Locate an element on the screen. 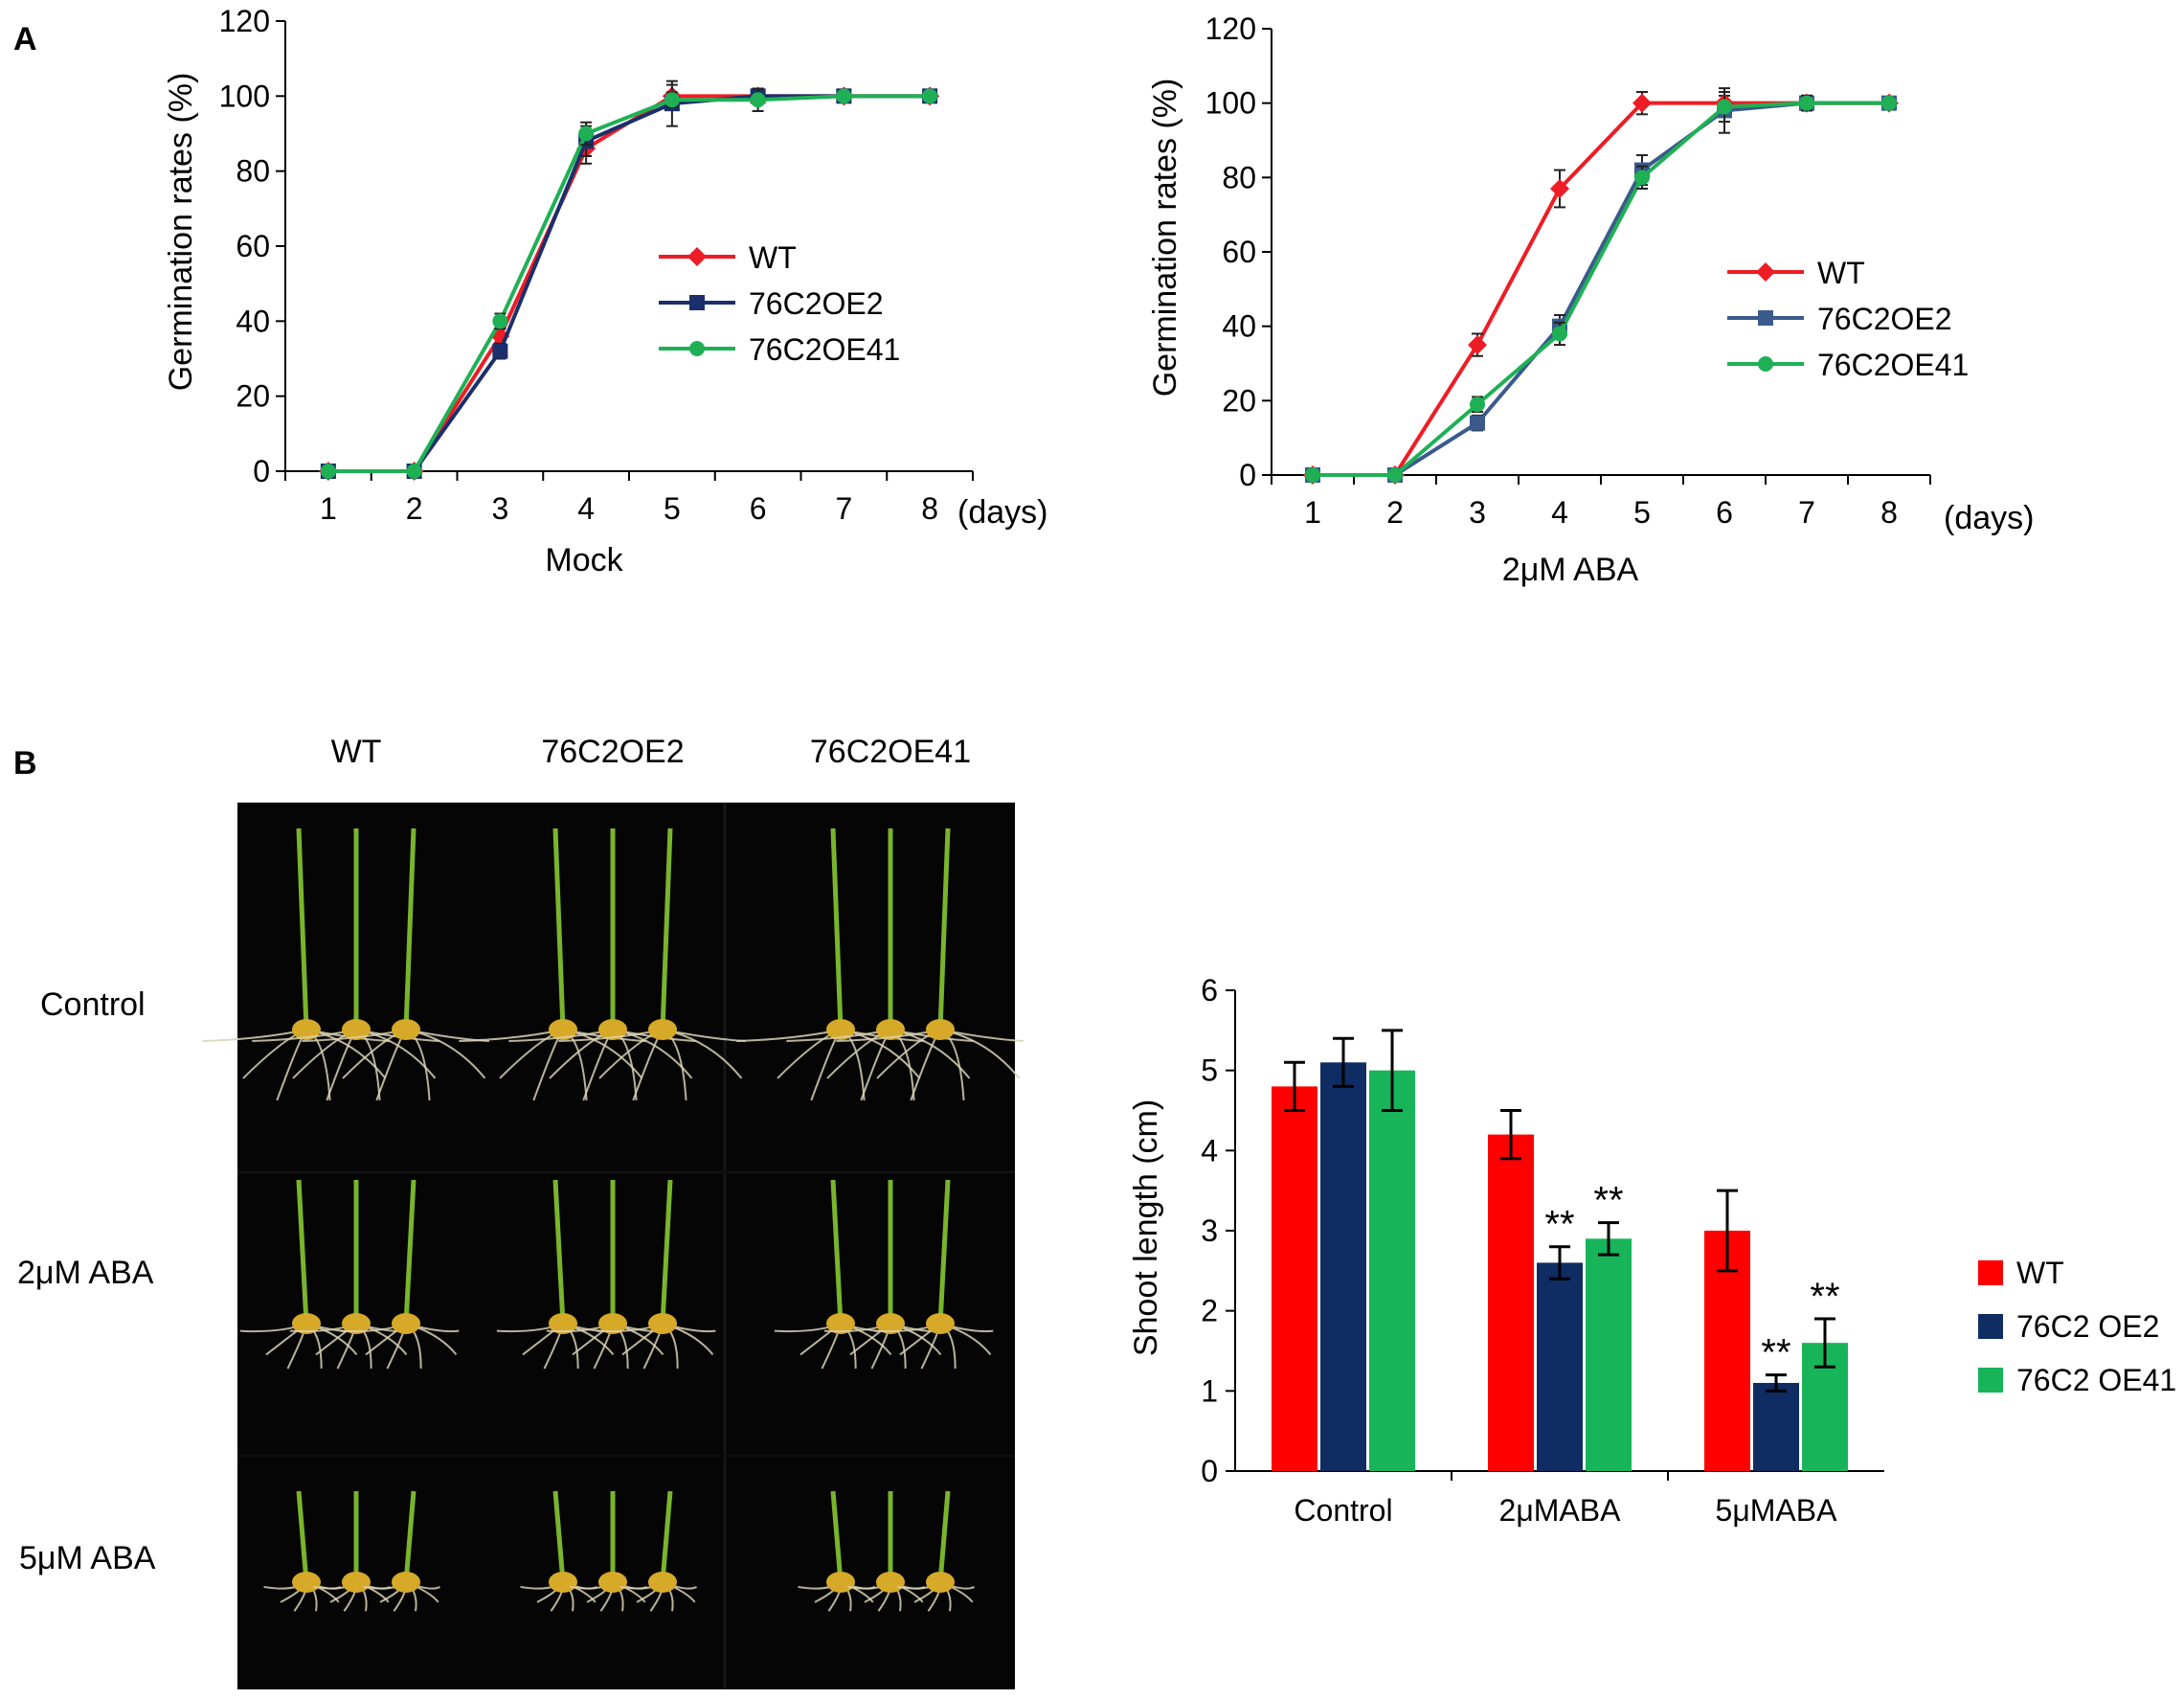 Image resolution: width=2184 pixels, height=1699 pixels. x-tick-label: 6 is located at coordinates (758, 508).